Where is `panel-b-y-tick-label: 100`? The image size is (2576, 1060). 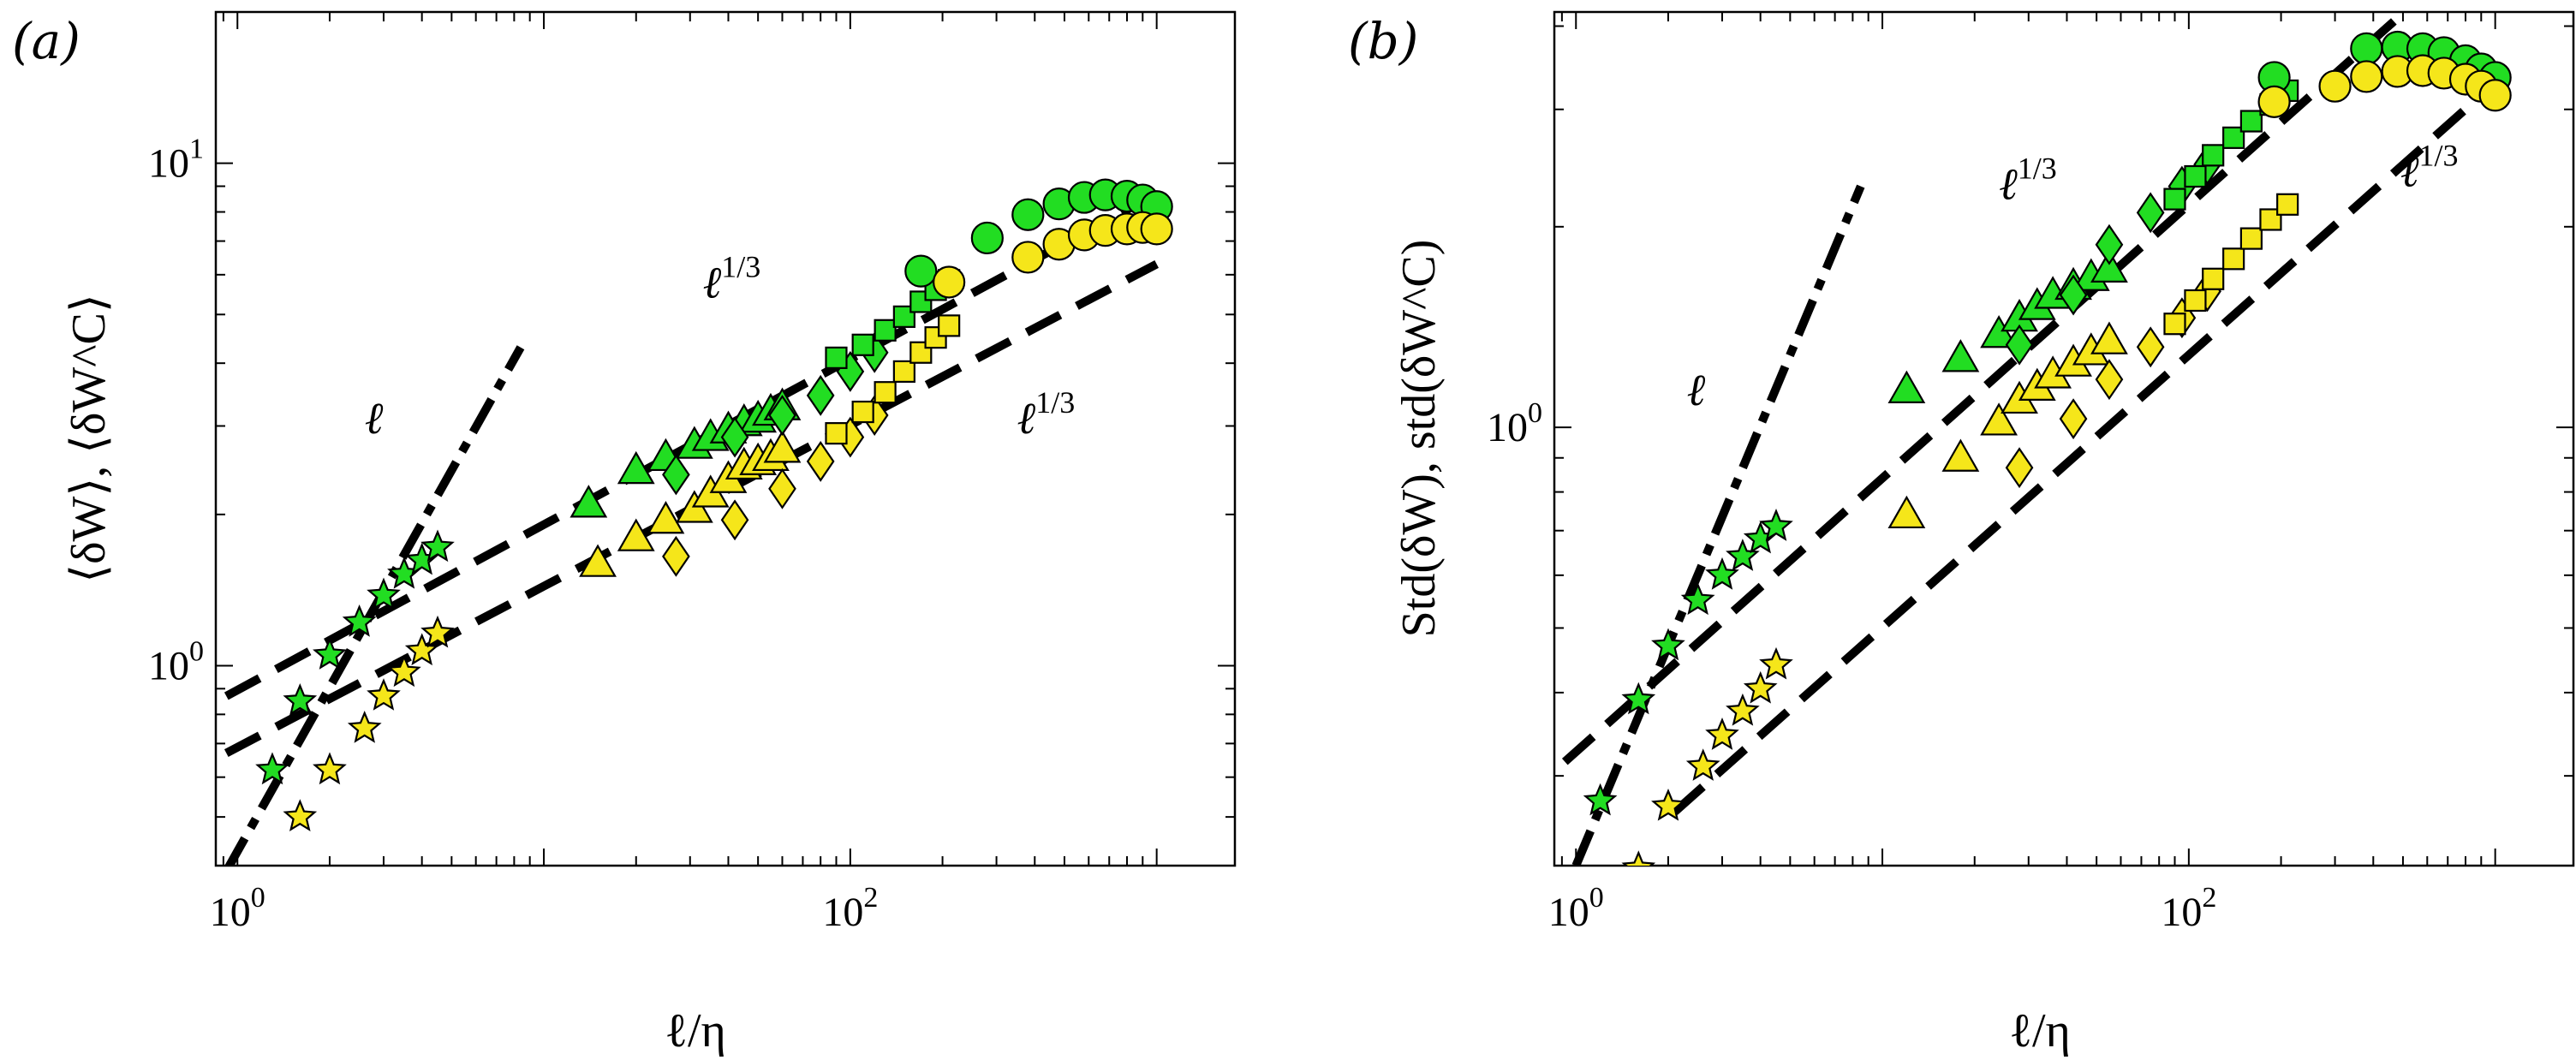
panel-b-y-tick-label: 100 is located at coordinates (1514, 423).